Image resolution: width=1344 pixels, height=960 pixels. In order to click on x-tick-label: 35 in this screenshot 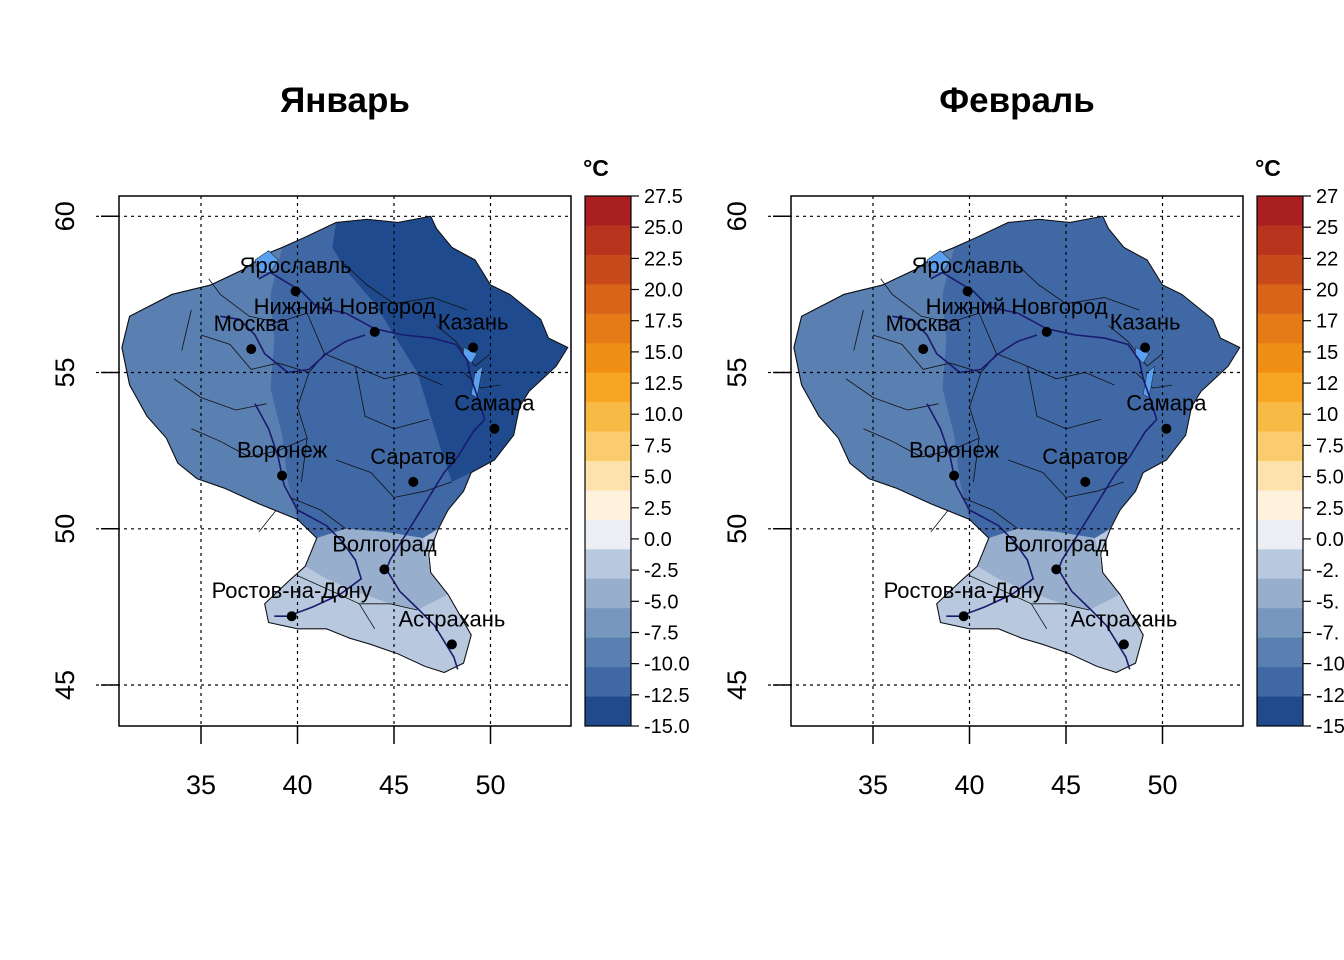, I will do `click(873, 785)`.